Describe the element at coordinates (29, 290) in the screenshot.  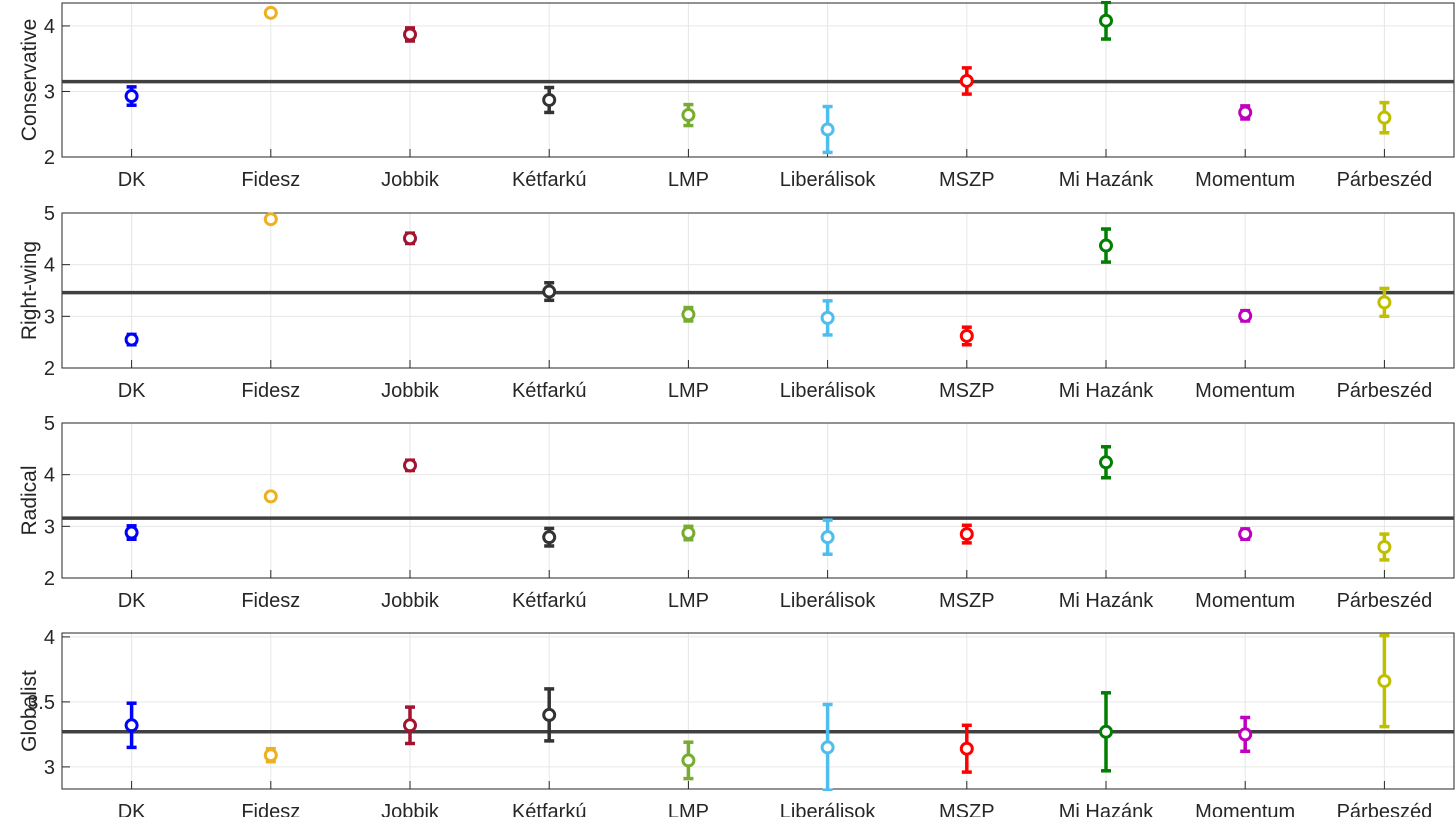
I see `y-axis-label: Right-wing` at that location.